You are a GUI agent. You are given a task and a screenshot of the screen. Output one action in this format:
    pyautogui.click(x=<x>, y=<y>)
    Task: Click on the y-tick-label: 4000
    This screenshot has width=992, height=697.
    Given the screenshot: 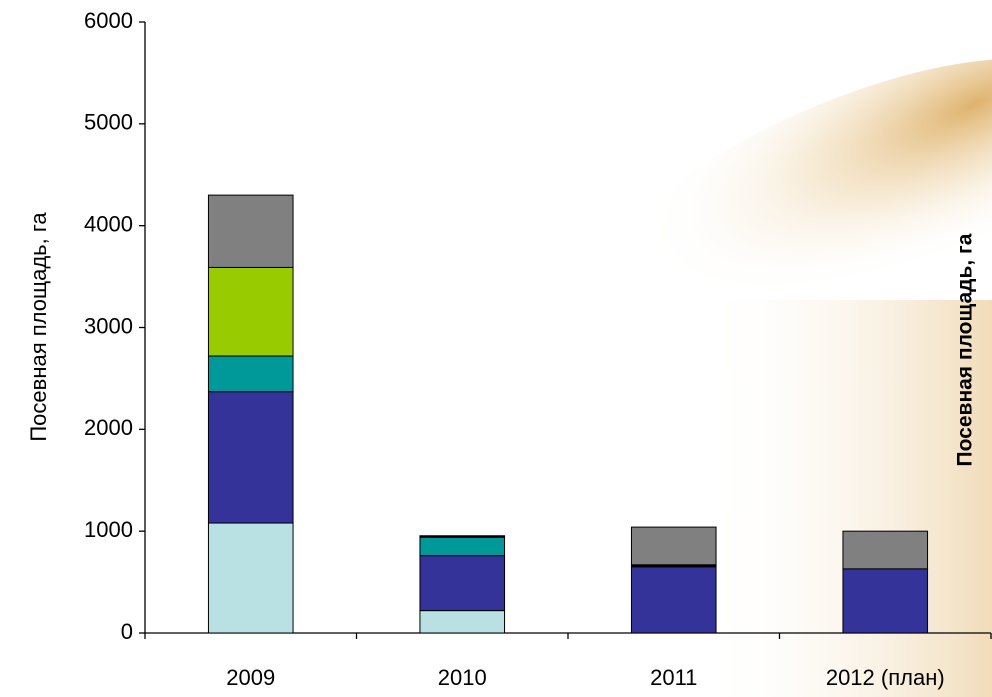 What is the action you would take?
    pyautogui.click(x=108, y=223)
    